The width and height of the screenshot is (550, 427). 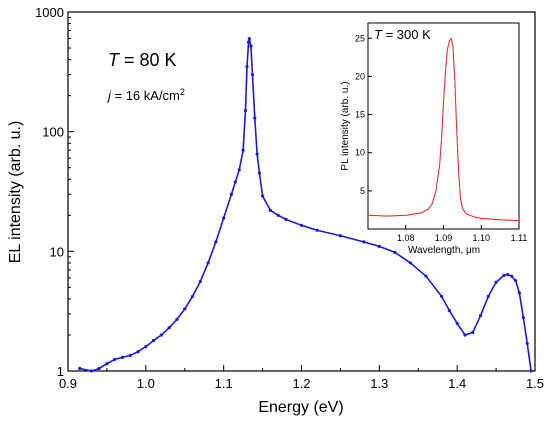 I want to click on main-x-tick-label: 1.4, so click(x=457, y=383).